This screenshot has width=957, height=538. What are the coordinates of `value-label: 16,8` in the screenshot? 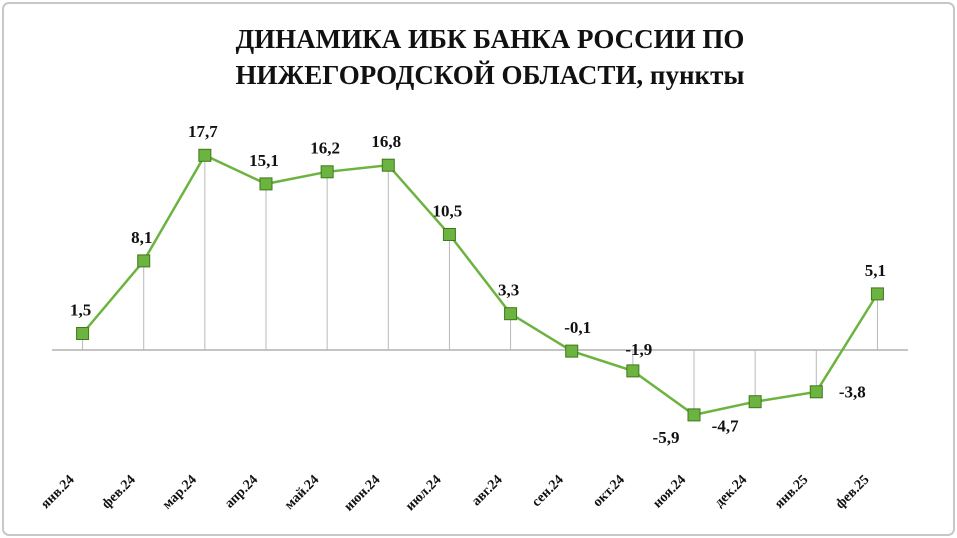 It's located at (386, 141).